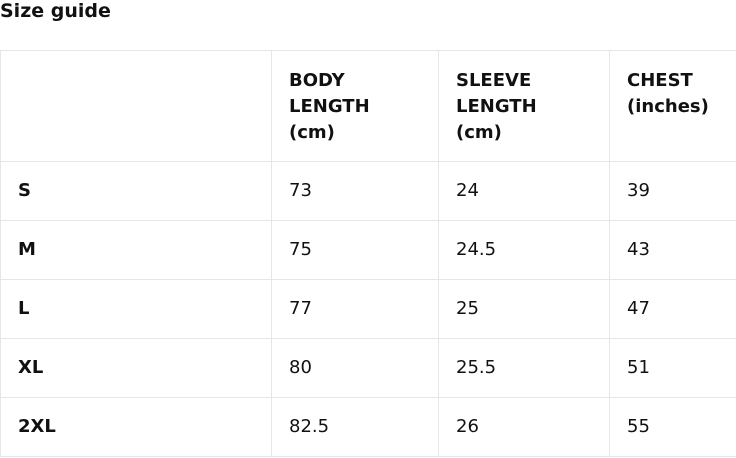 The height and width of the screenshot is (458, 736). Describe the element at coordinates (355, 427) in the screenshot. I see `cell-body-length: 82.5` at that location.